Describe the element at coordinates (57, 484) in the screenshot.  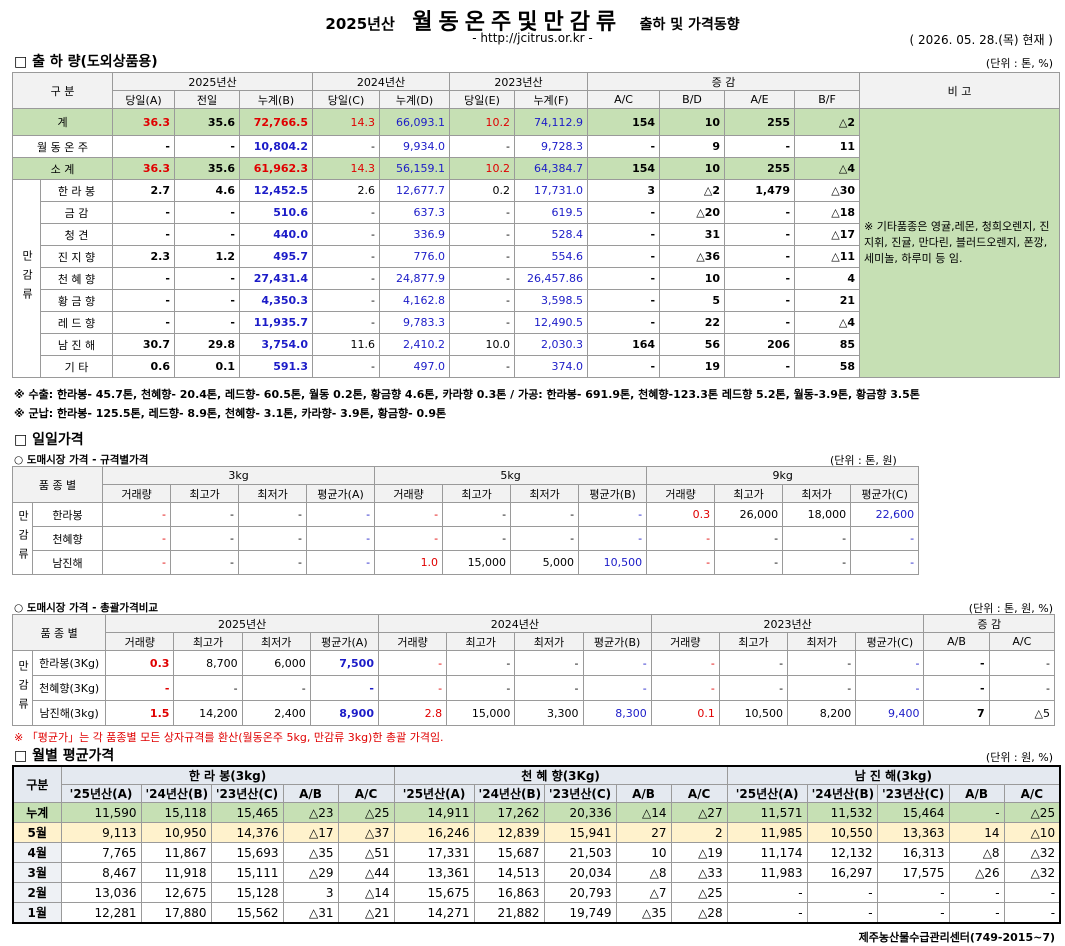
I see `header-cell: 품 종 별` at that location.